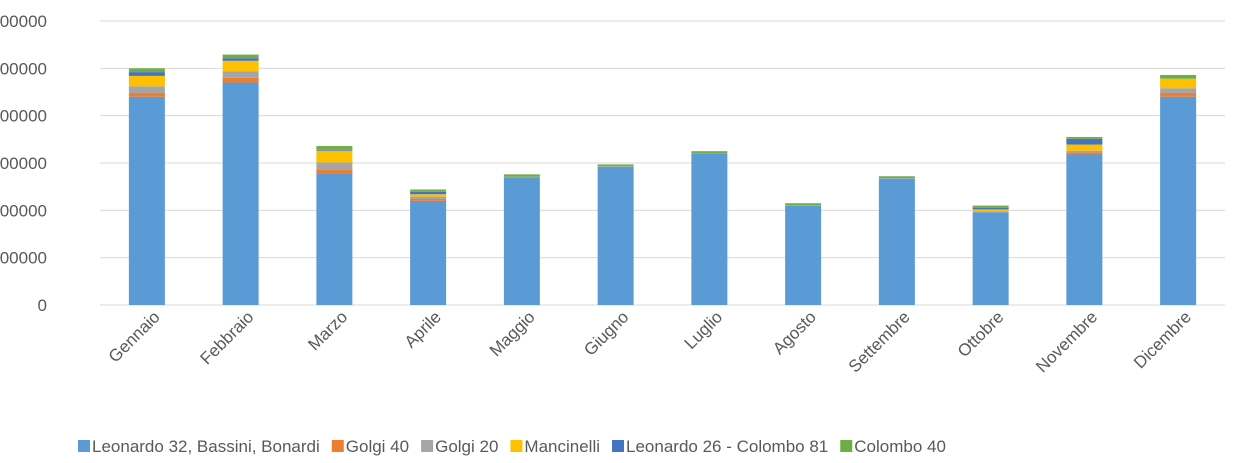 The height and width of the screenshot is (463, 1245). I want to click on x-tick-label: Luglio, so click(704, 330).